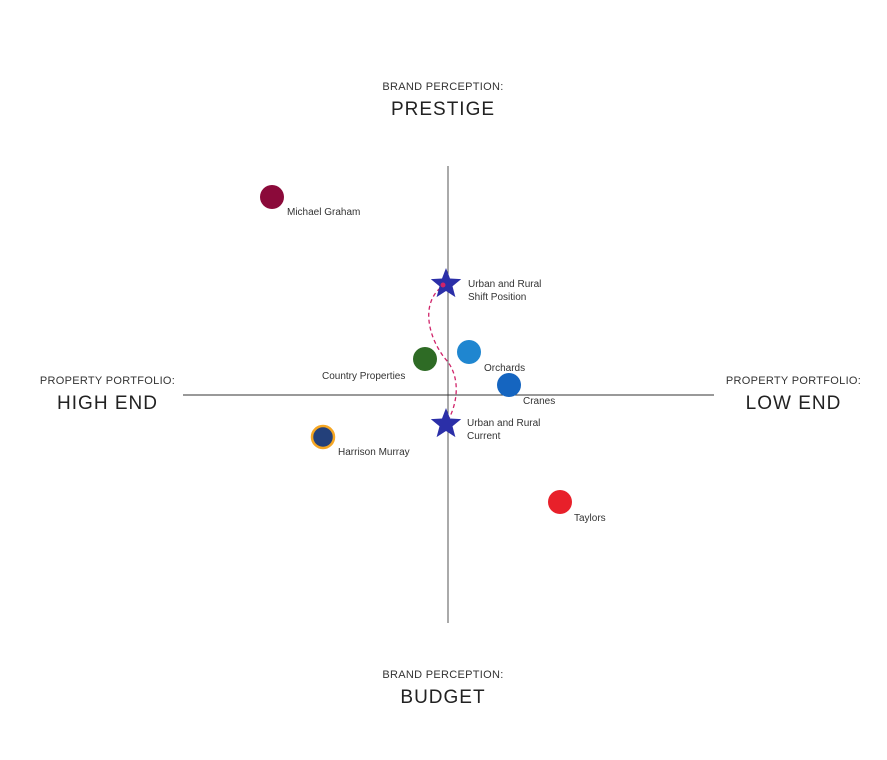 The height and width of the screenshot is (760, 887). I want to click on brand-shift-label: Urban and Rural Shift Position, so click(506, 291).